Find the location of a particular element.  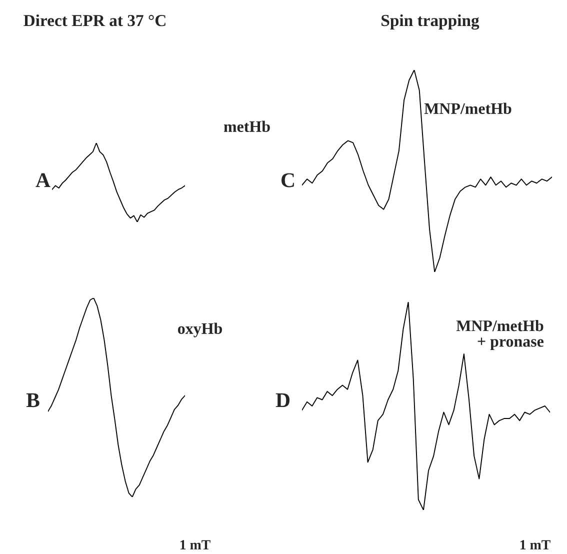

text: C is located at coordinates (287, 180).